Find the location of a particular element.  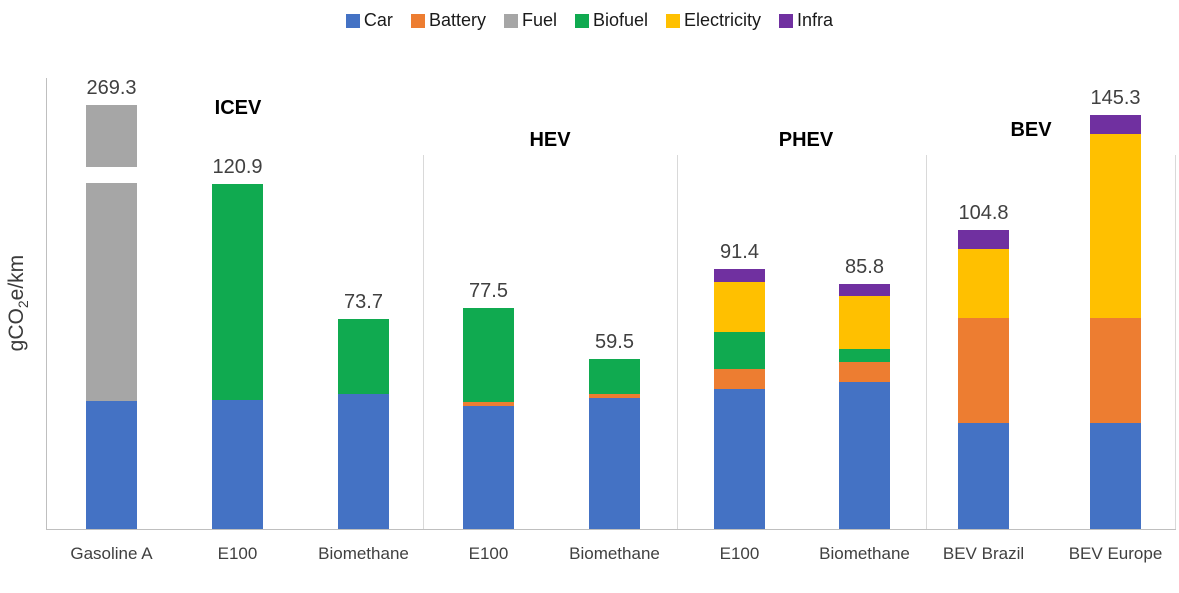

bar-icev-biomethane is located at coordinates (363, 423).